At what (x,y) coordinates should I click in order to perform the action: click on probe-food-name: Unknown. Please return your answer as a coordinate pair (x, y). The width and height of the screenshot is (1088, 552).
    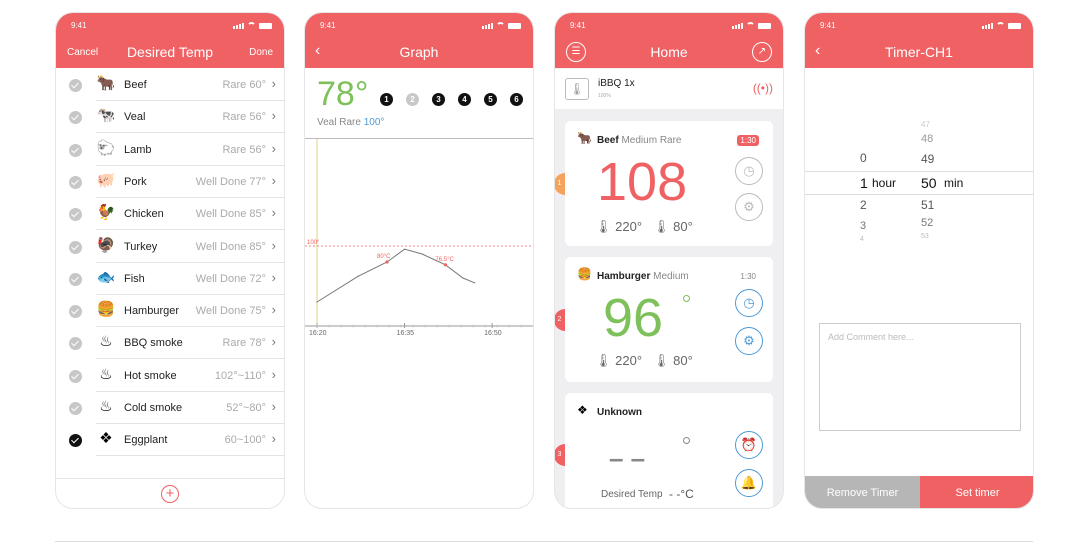
    Looking at the image, I should click on (619, 412).